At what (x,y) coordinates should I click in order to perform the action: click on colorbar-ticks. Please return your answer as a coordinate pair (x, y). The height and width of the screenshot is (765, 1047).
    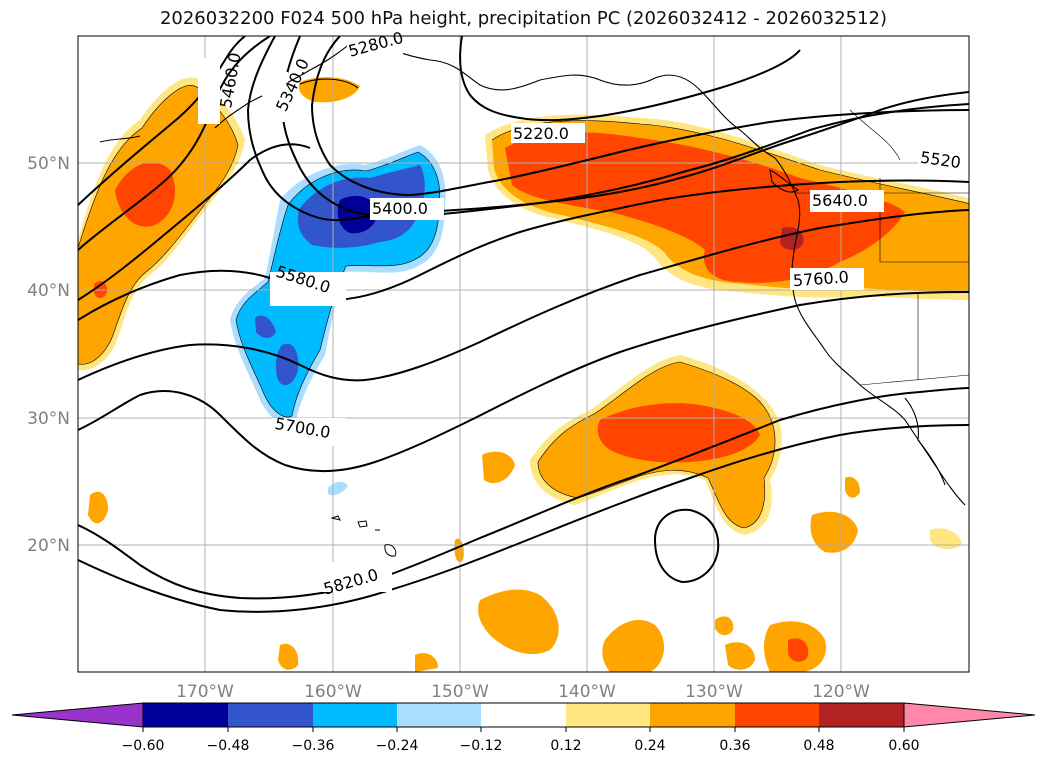
    Looking at the image, I should click on (523, 729).